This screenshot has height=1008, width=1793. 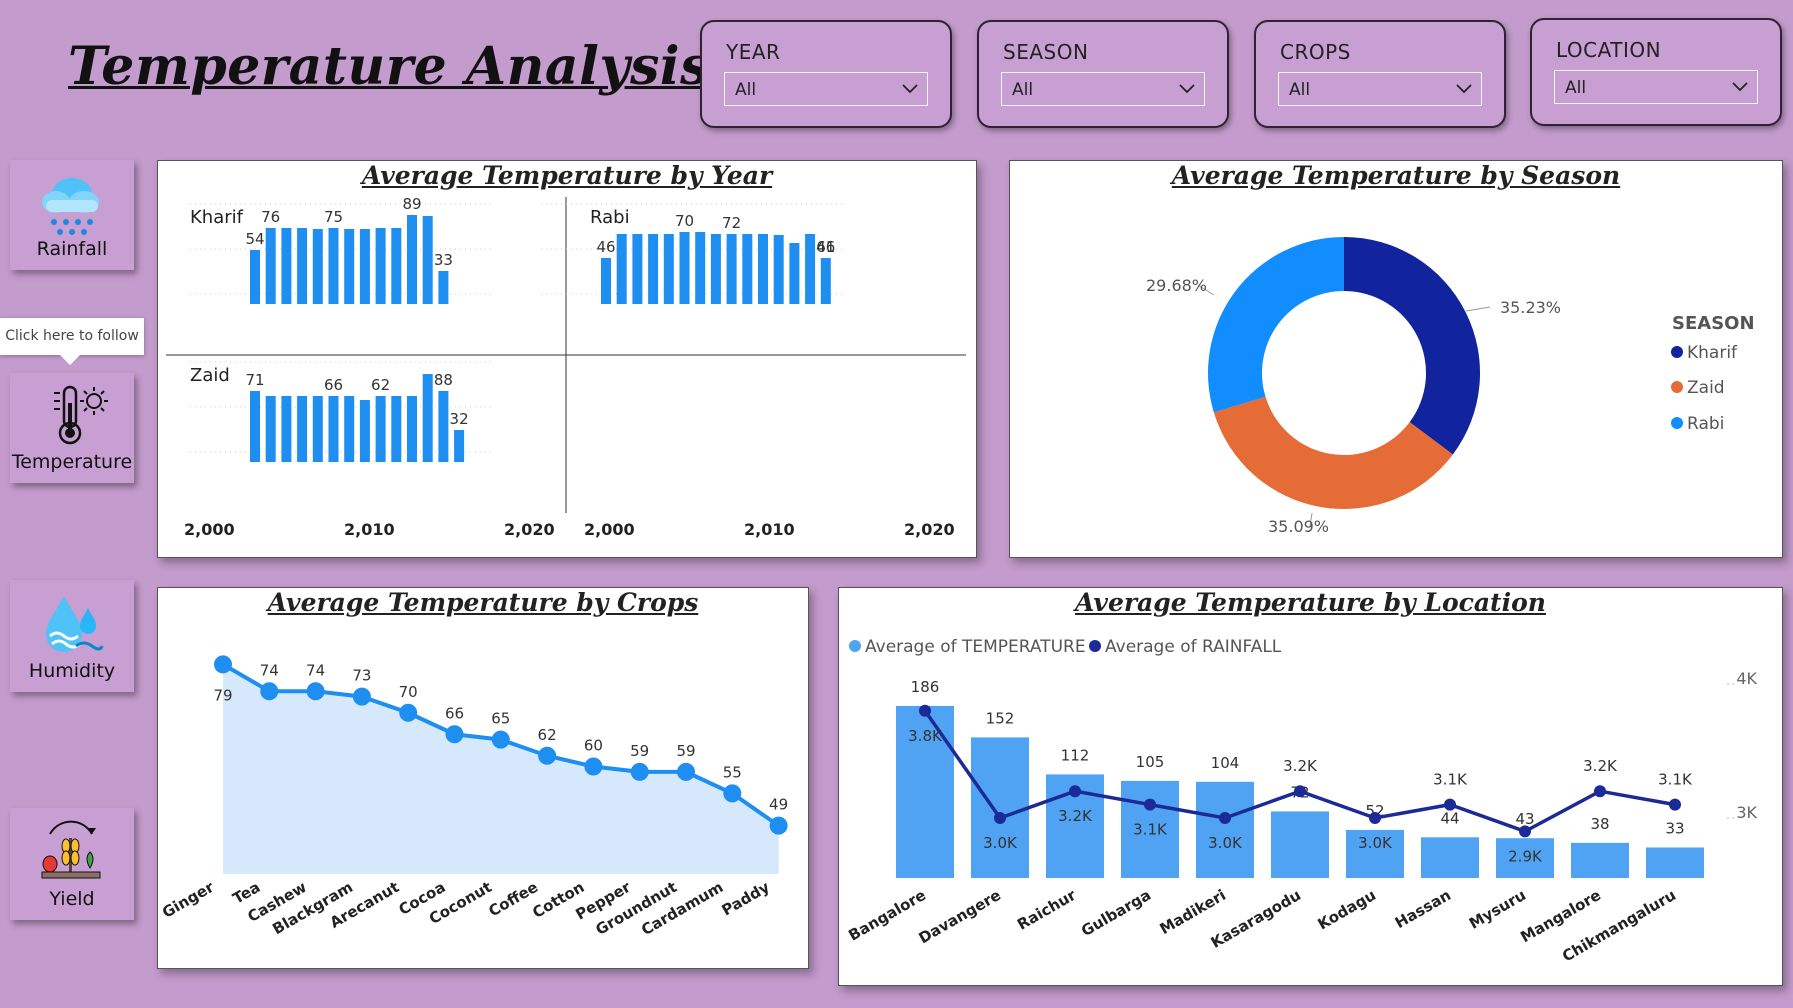 What do you see at coordinates (454, 713) in the screenshot?
I see `crops-data-label: 66` at bounding box center [454, 713].